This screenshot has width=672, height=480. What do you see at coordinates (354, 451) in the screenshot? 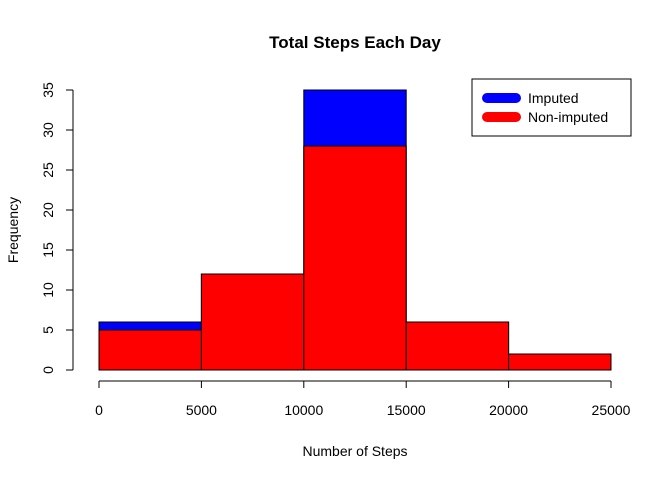
I see `x-axis-label: Number of Steps` at bounding box center [354, 451].